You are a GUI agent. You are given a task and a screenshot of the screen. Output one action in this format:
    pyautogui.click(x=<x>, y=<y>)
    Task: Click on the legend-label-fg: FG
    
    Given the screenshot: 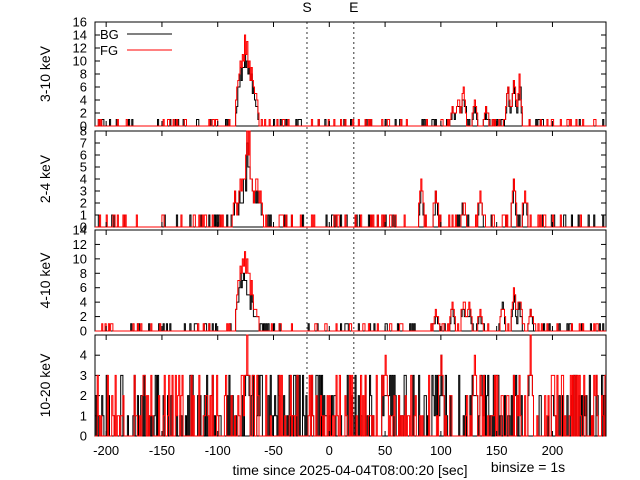 What is the action you would take?
    pyautogui.click(x=109, y=50)
    